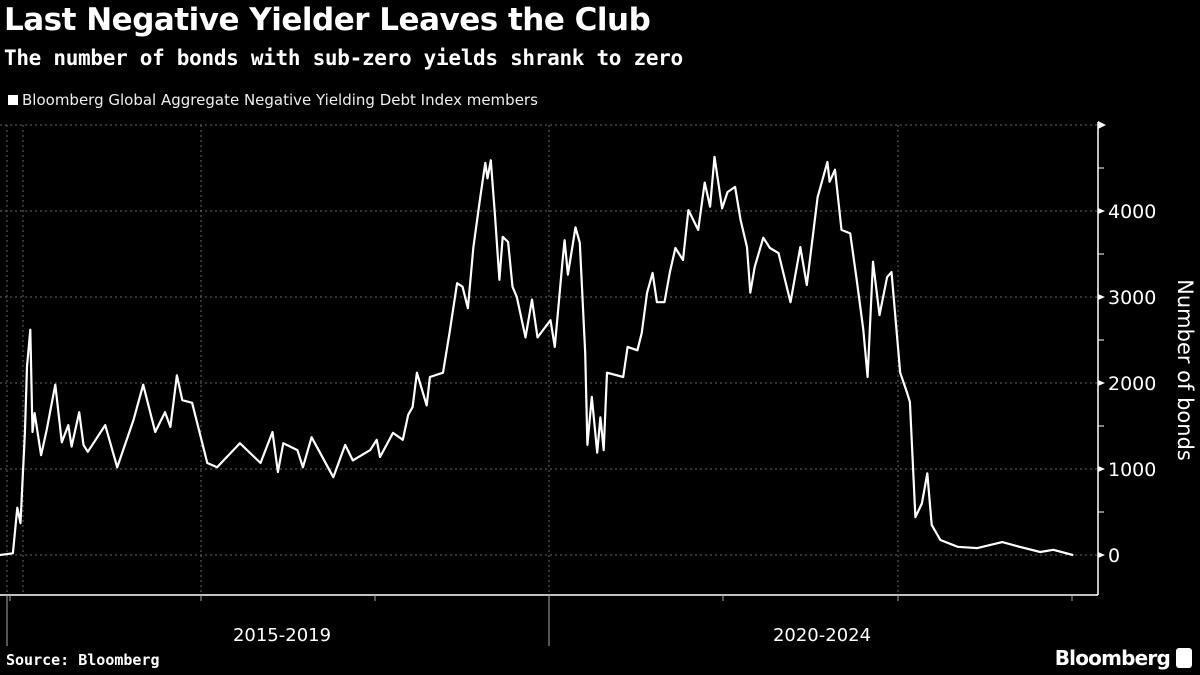 The width and height of the screenshot is (1200, 675). What do you see at coordinates (1102, 125) in the screenshot?
I see `y-axis-arrow-icon` at bounding box center [1102, 125].